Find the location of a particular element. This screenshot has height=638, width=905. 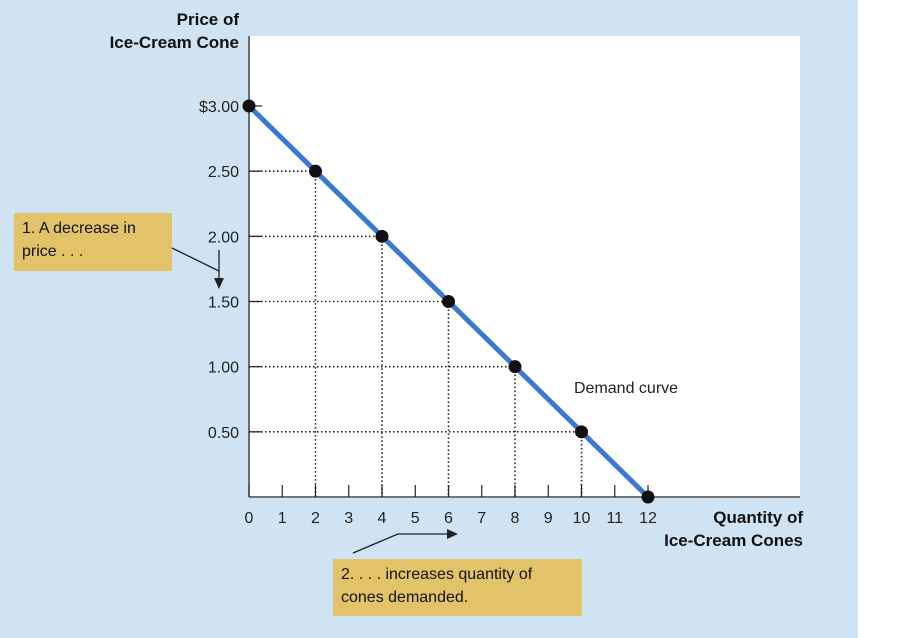

quantity-callout-leader is located at coordinates (375, 543).